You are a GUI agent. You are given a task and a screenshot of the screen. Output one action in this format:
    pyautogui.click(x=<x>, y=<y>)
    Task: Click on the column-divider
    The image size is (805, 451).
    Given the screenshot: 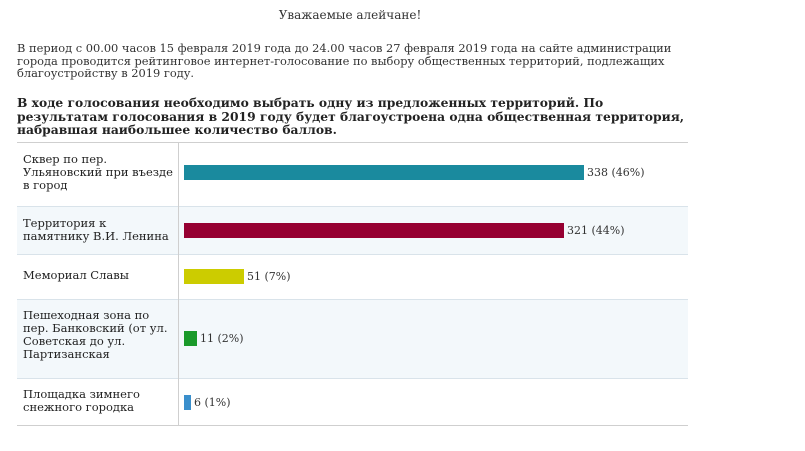 What is the action you would take?
    pyautogui.click(x=178, y=284)
    